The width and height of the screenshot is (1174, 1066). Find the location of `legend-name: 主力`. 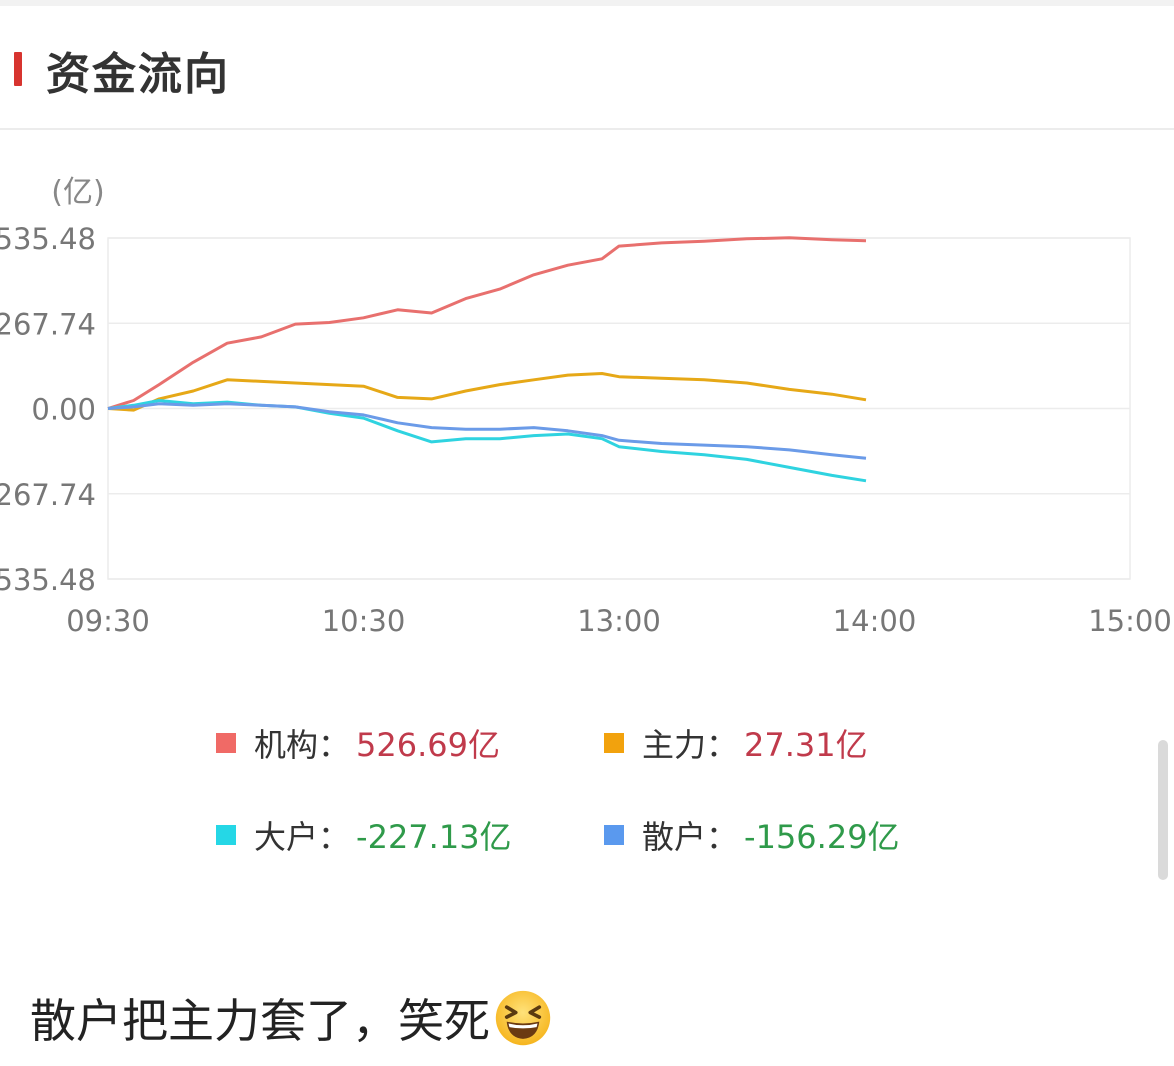

legend-name: 主力 is located at coordinates (674, 745).